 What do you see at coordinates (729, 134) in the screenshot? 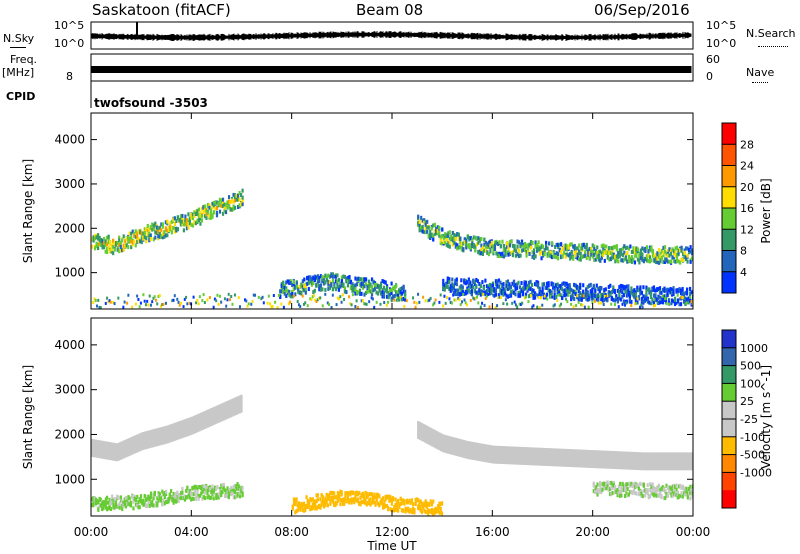
I see `colorbar-swatch` at bounding box center [729, 134].